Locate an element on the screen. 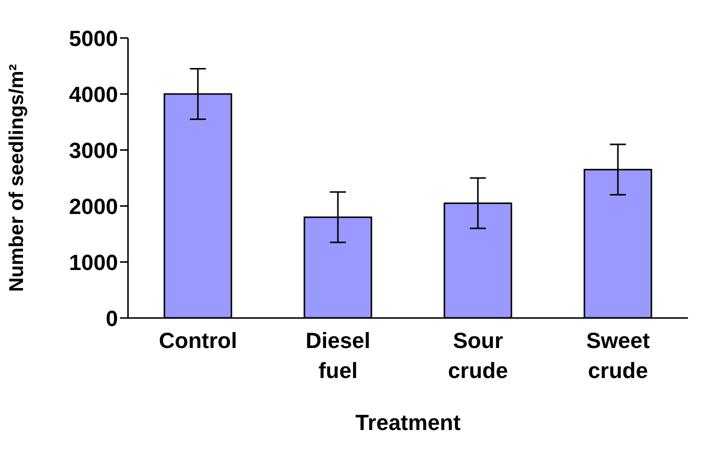  x-tick-label: Sour crude is located at coordinates (478, 355).